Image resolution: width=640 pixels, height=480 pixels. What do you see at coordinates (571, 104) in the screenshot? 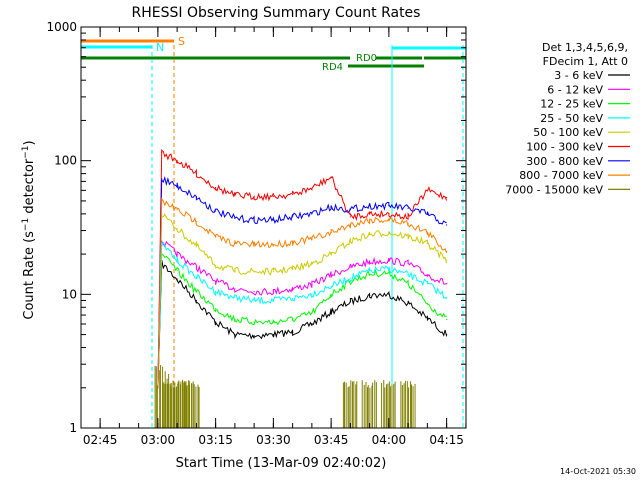
I see `legend-label-12-25-kev: 12 - 25 keV` at bounding box center [571, 104].